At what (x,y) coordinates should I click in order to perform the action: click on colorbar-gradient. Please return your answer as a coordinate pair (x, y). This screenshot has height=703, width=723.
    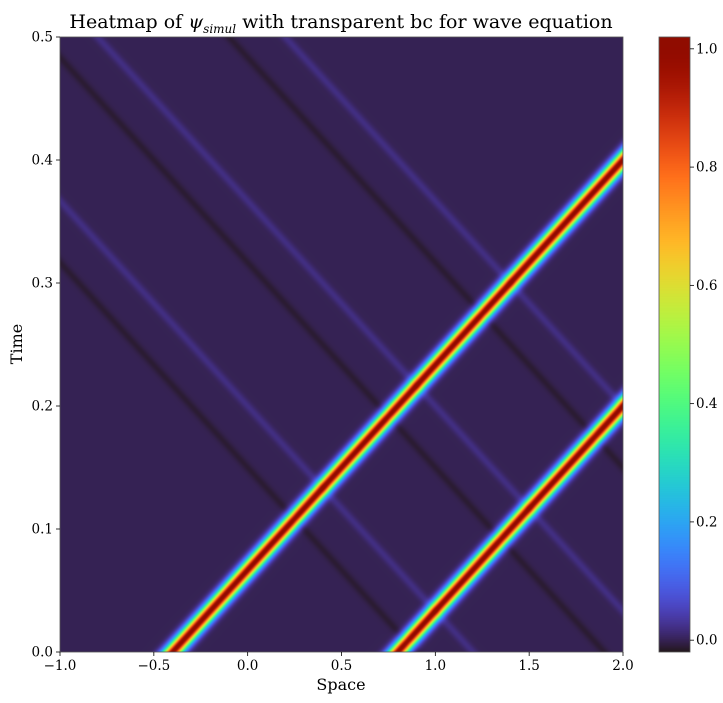
    Looking at the image, I should click on (674, 344).